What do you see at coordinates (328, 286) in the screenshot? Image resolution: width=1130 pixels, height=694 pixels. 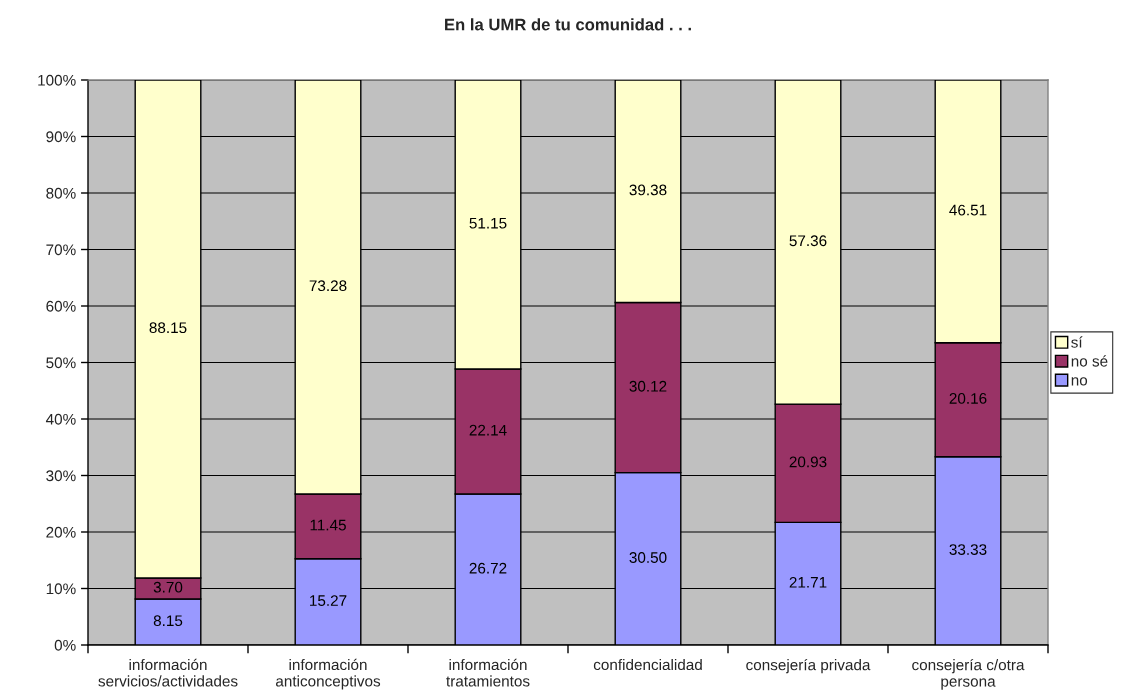 I see `data-label: 73.28` at bounding box center [328, 286].